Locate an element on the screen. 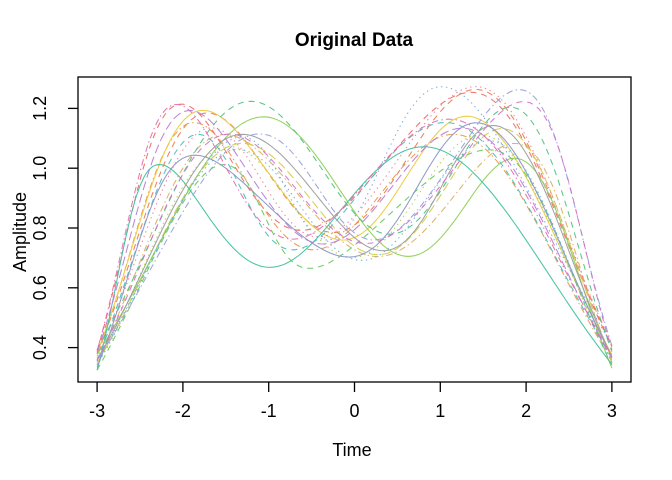 This screenshot has height=480, width=672. plot-title: Original Data is located at coordinates (354, 40).